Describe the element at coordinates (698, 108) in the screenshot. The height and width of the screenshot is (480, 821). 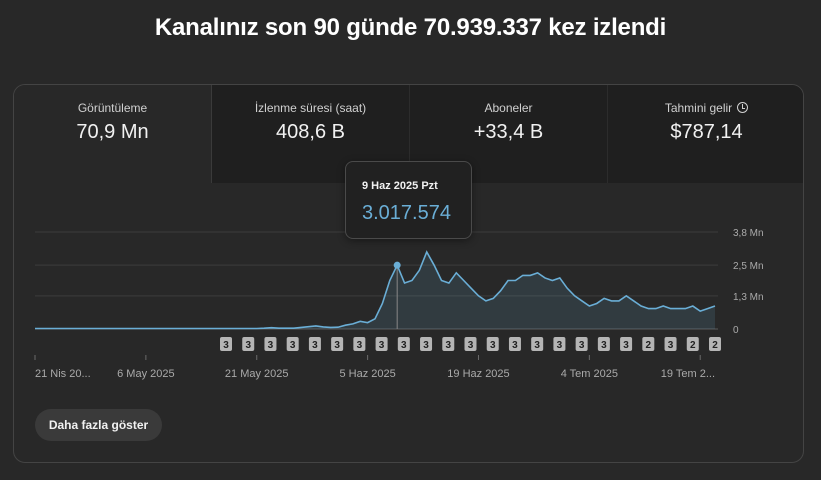
I see `tab-revenue-label: Tahmini gelir` at that location.